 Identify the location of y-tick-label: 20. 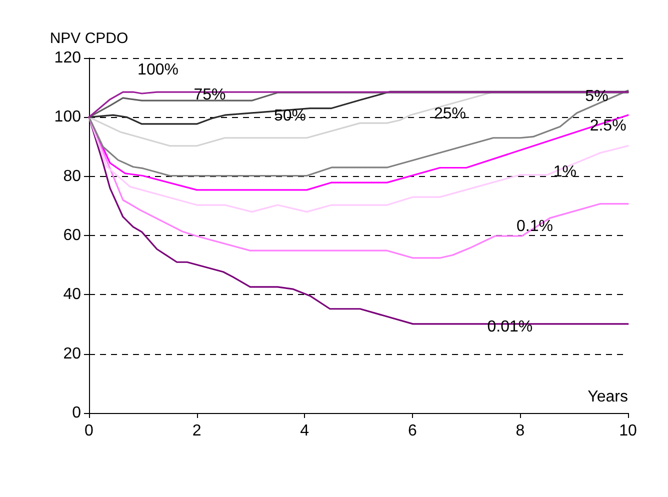
(72, 353).